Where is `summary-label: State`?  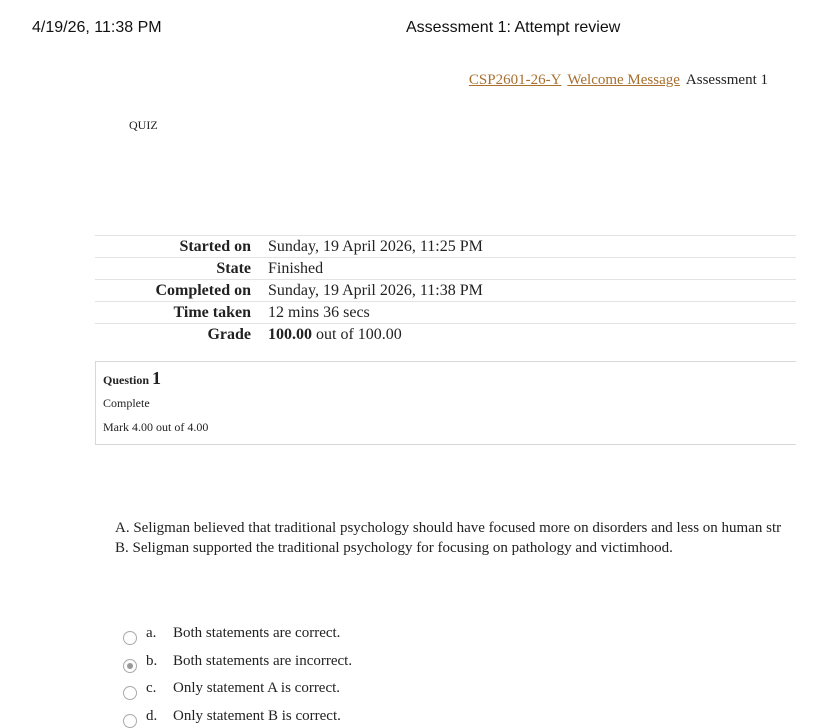 summary-label: State is located at coordinates (233, 268).